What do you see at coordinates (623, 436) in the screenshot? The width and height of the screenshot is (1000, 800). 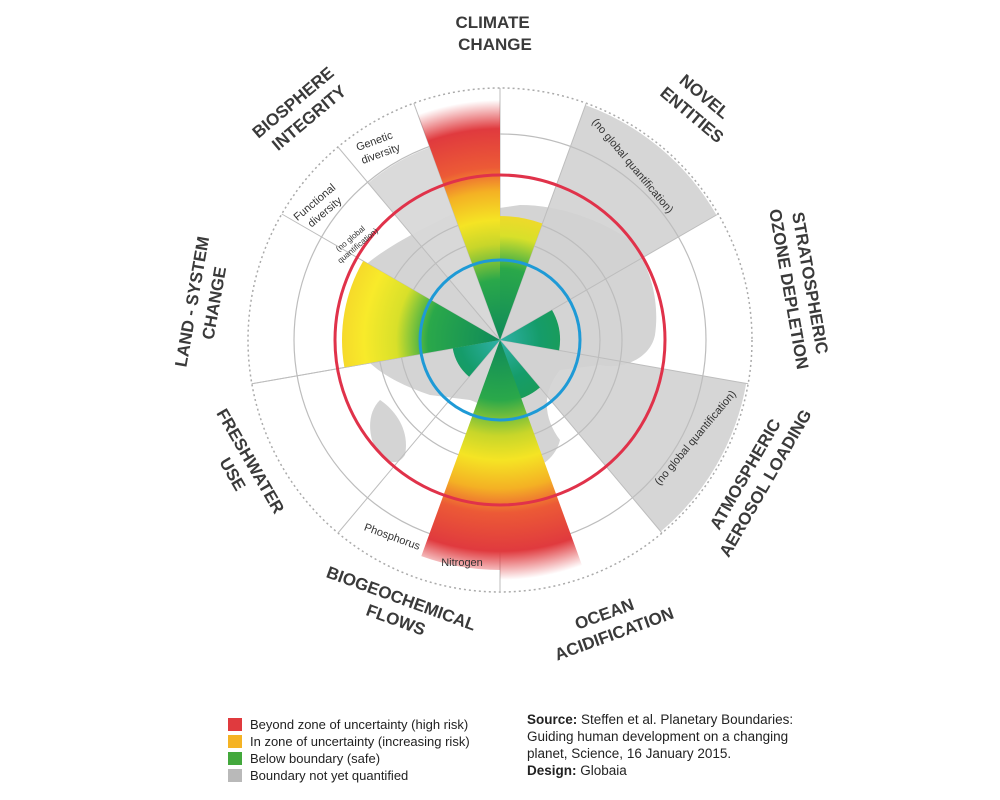 I see `wedge-aerosol` at bounding box center [623, 436].